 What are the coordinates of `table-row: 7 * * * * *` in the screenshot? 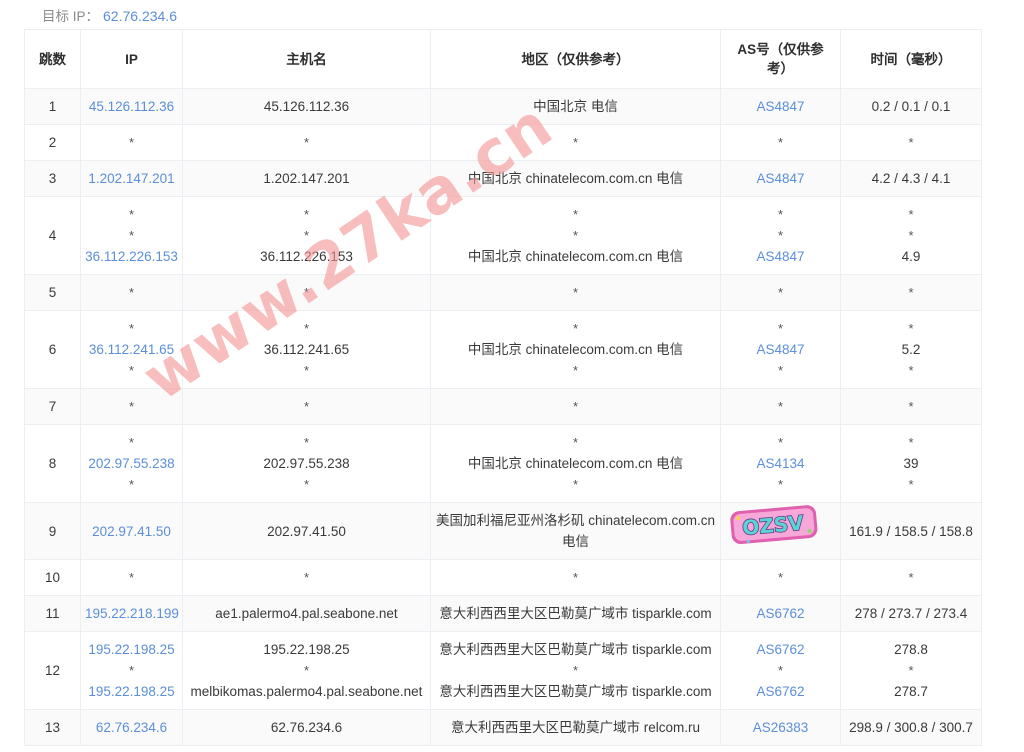 It's located at (503, 406).